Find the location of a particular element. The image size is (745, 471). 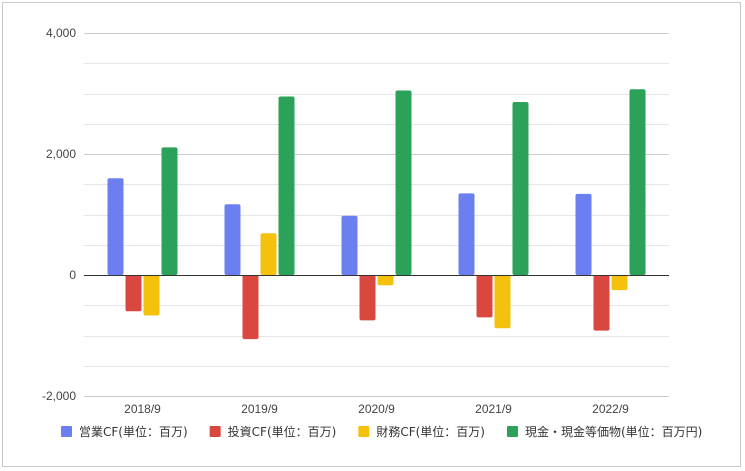

y-tick-label: 2,000 is located at coordinates (61, 154).